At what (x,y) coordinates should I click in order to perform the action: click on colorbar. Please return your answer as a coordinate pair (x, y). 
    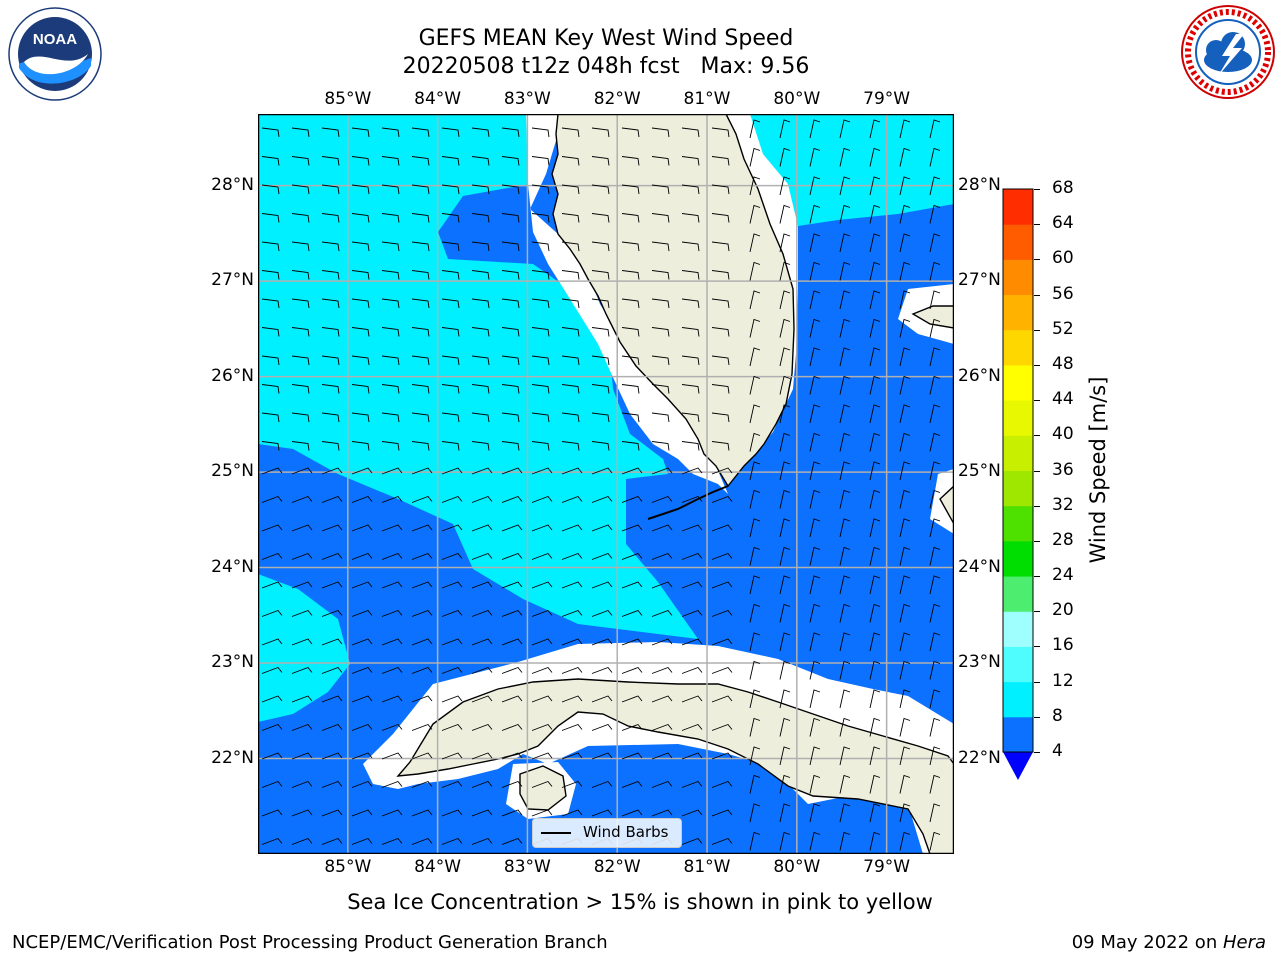
    Looking at the image, I should click on (1018, 484).